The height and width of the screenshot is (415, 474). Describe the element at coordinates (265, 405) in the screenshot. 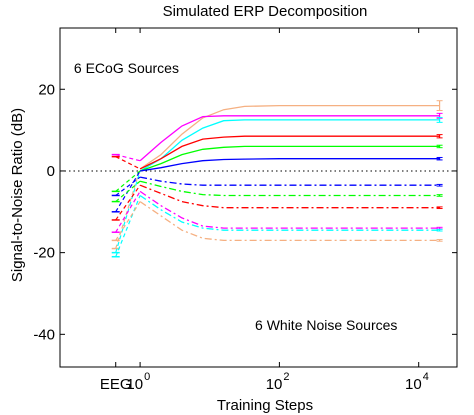

I see `x-axis-label: Training Steps` at that location.